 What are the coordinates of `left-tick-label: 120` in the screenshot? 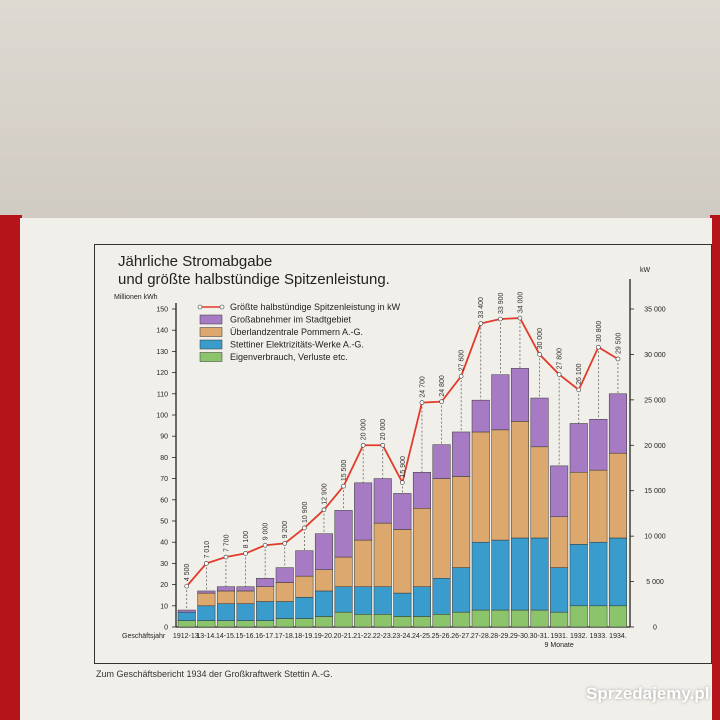 It's located at (162, 373).